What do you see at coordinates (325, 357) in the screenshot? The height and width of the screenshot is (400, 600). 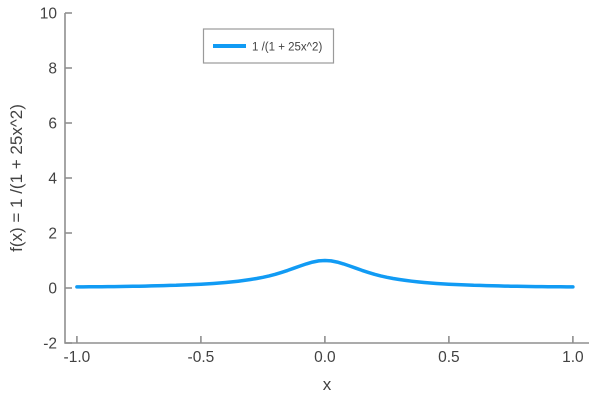 I see `x-tick-label: 0.0` at bounding box center [325, 357].